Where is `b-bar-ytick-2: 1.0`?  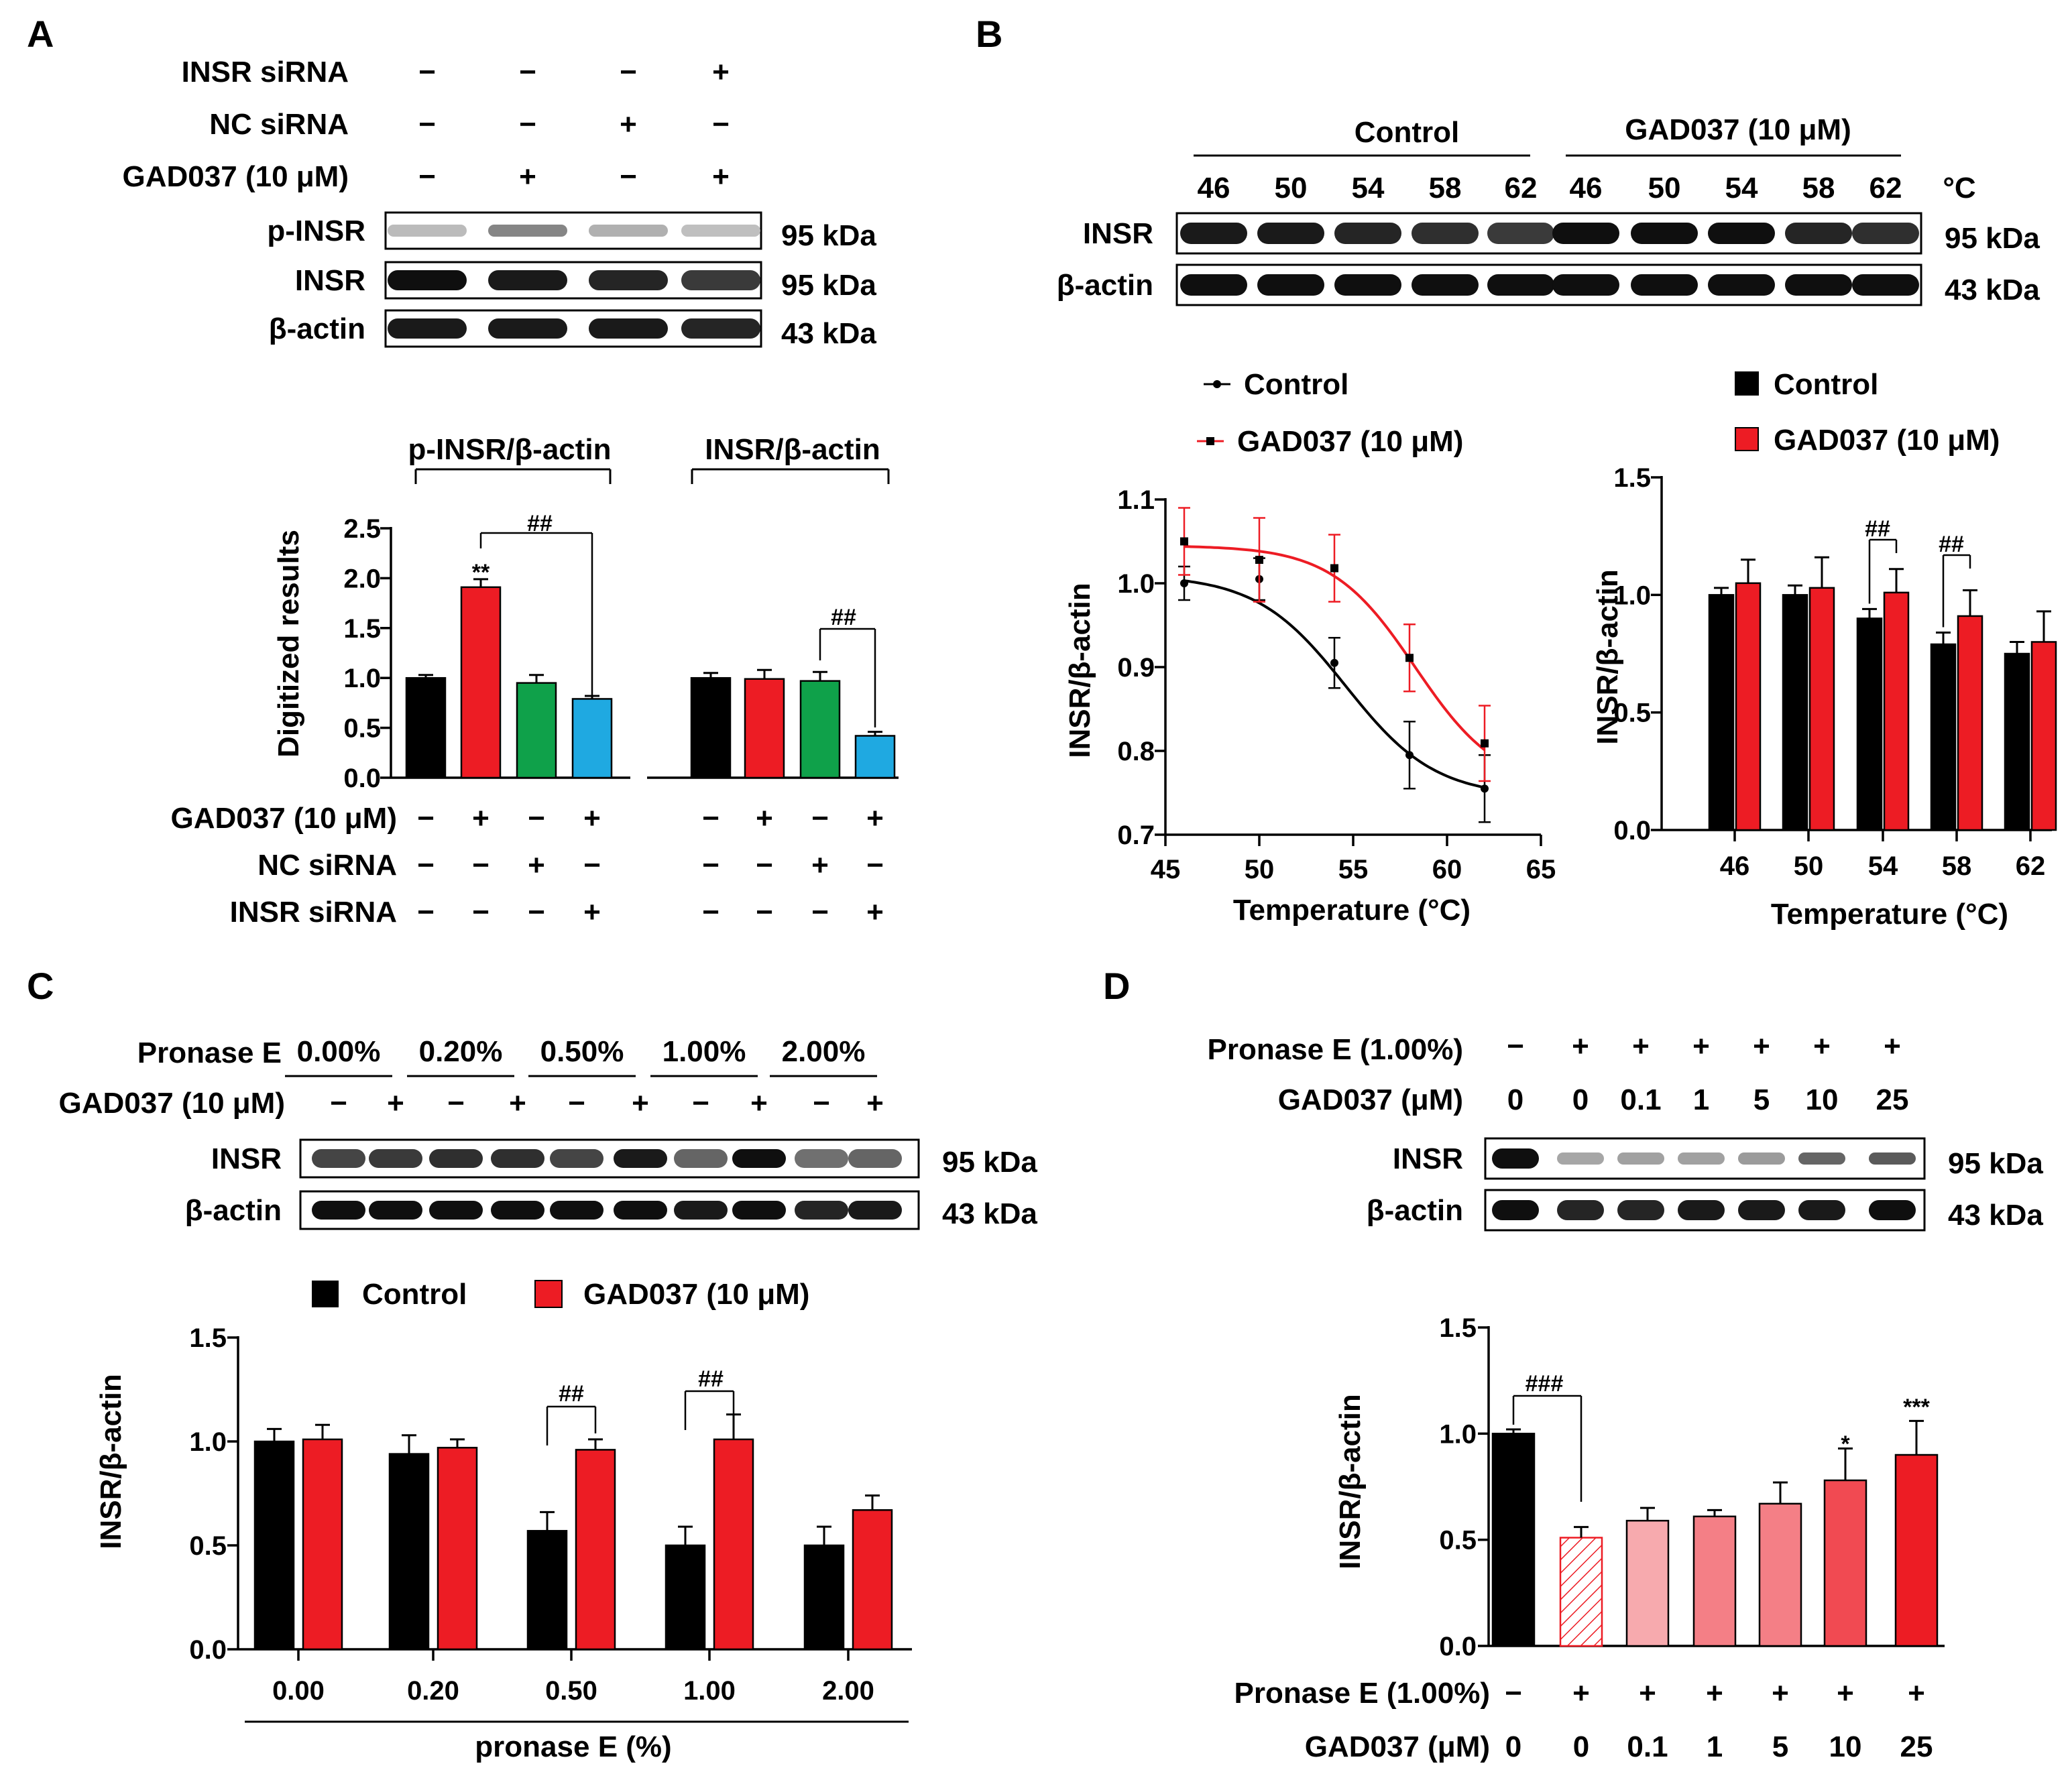 b-bar-ytick-2: 1.0 is located at coordinates (1632, 595).